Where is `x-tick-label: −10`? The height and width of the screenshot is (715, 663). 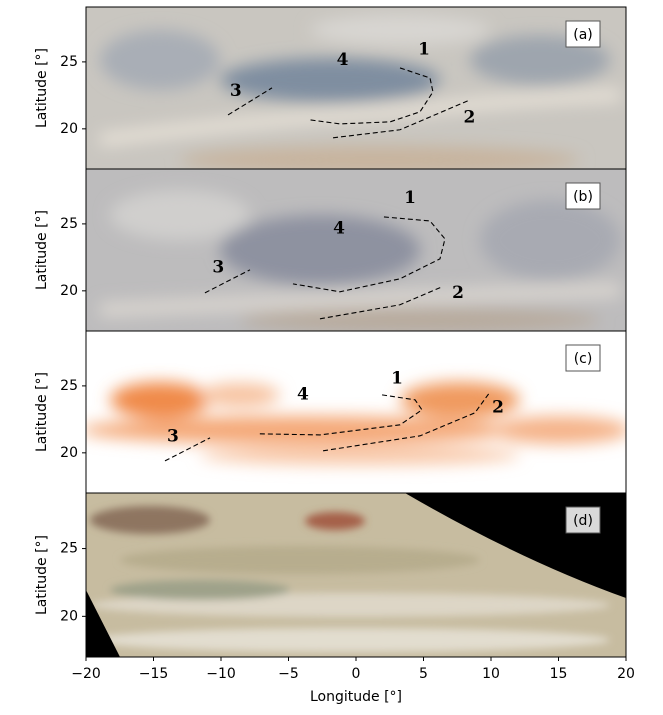
x-tick-label: −10 is located at coordinates (221, 674).